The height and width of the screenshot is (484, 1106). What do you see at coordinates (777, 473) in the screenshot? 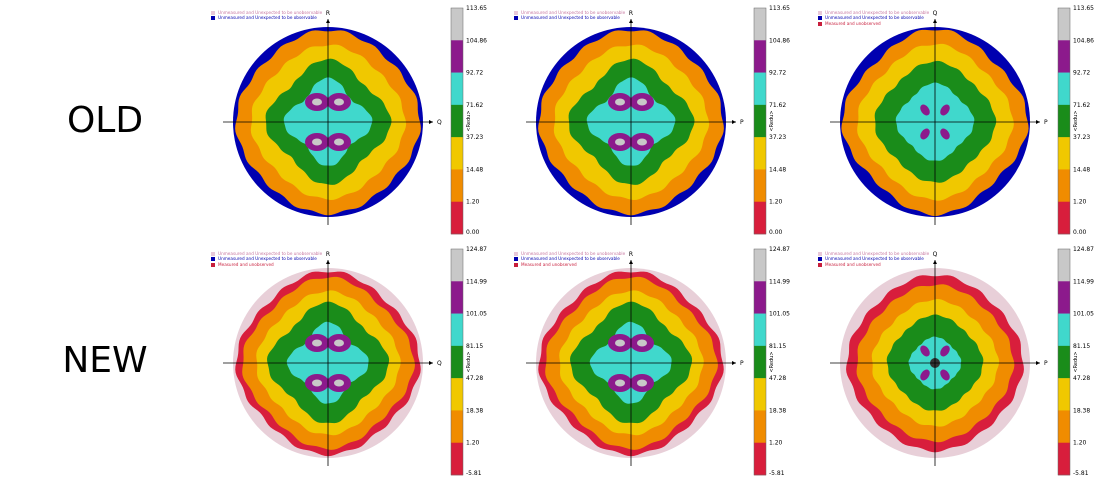
I see `colorbar-tick-label: -5.81` at bounding box center [777, 473].